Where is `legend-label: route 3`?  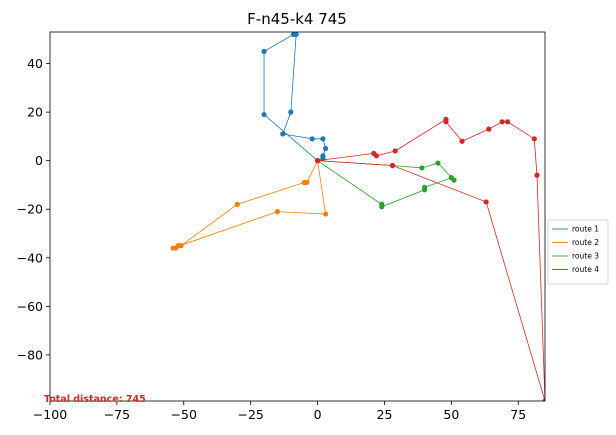
legend-label: route 3 is located at coordinates (585, 256).